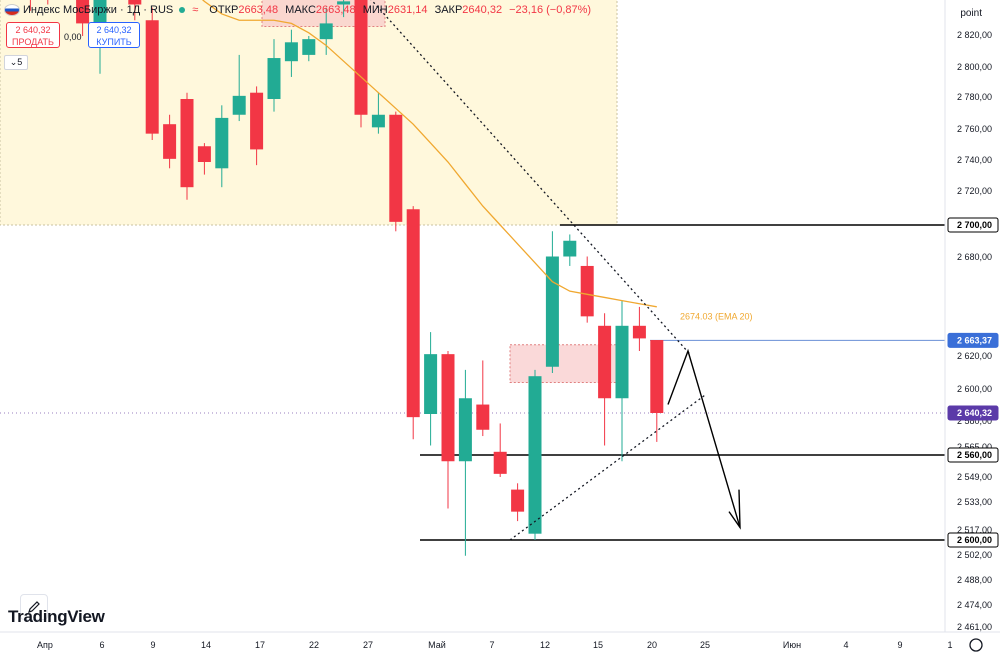  I want to click on wave-icon: ≈, so click(195, 10).